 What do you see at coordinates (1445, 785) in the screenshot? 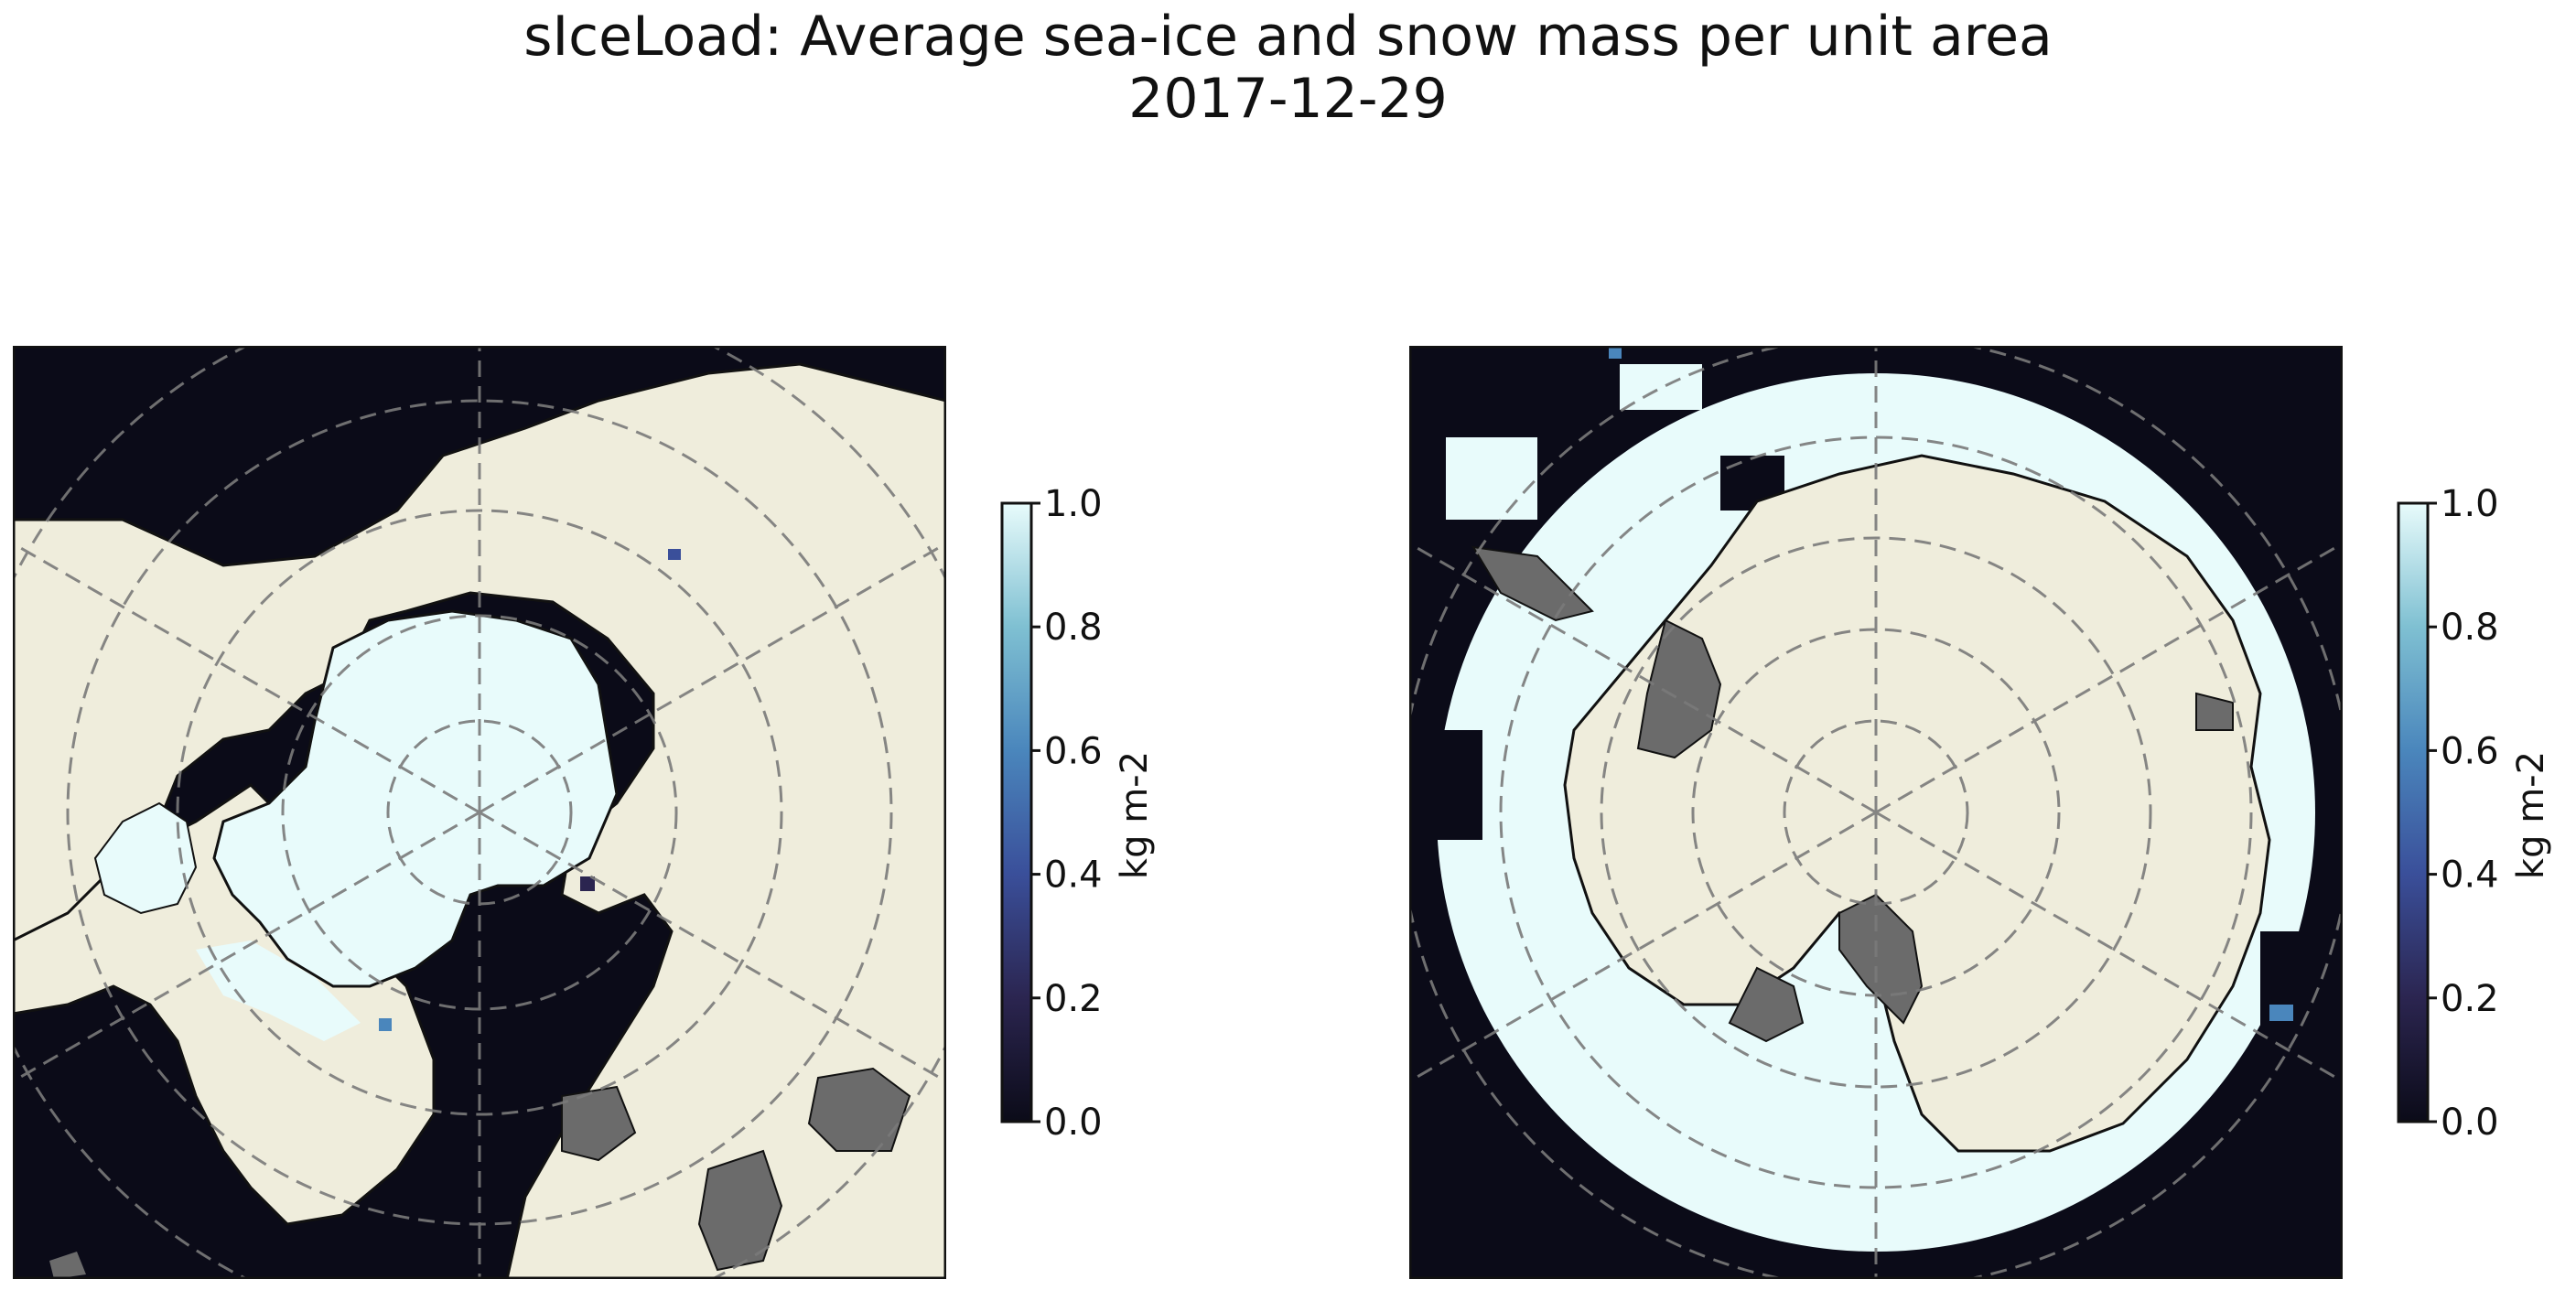
I see `ocean-gap` at bounding box center [1445, 785].